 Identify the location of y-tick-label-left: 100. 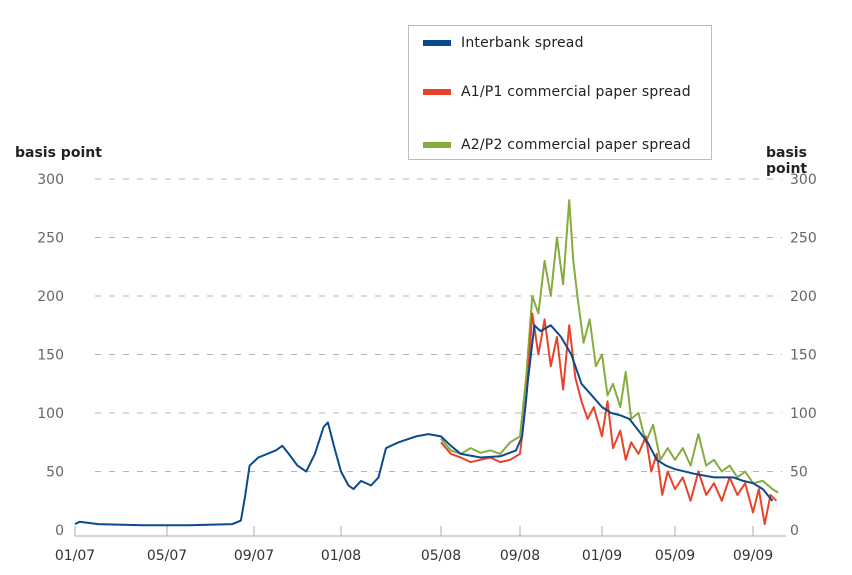
(50, 414).